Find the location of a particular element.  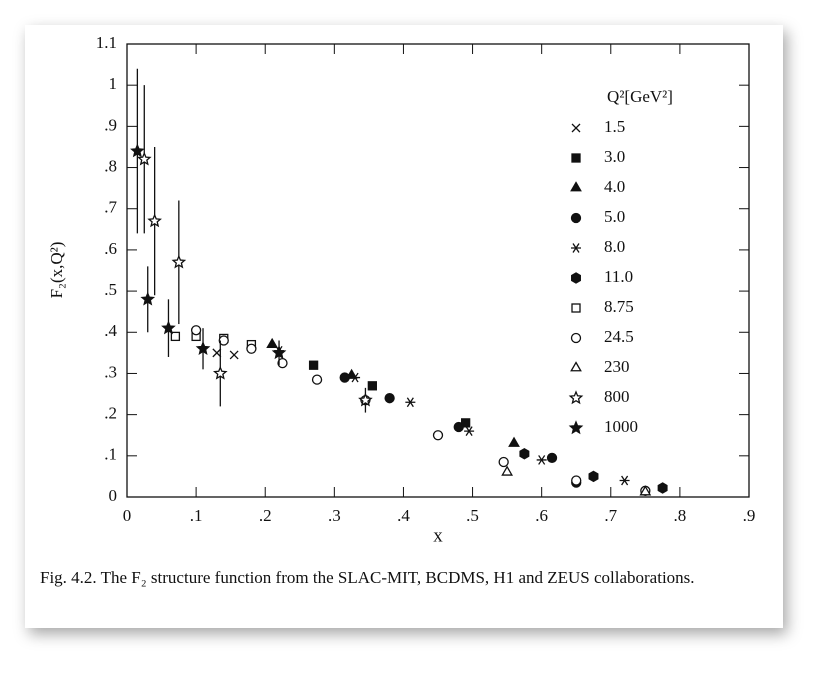

x-tick-label: .3 is located at coordinates (334, 515).